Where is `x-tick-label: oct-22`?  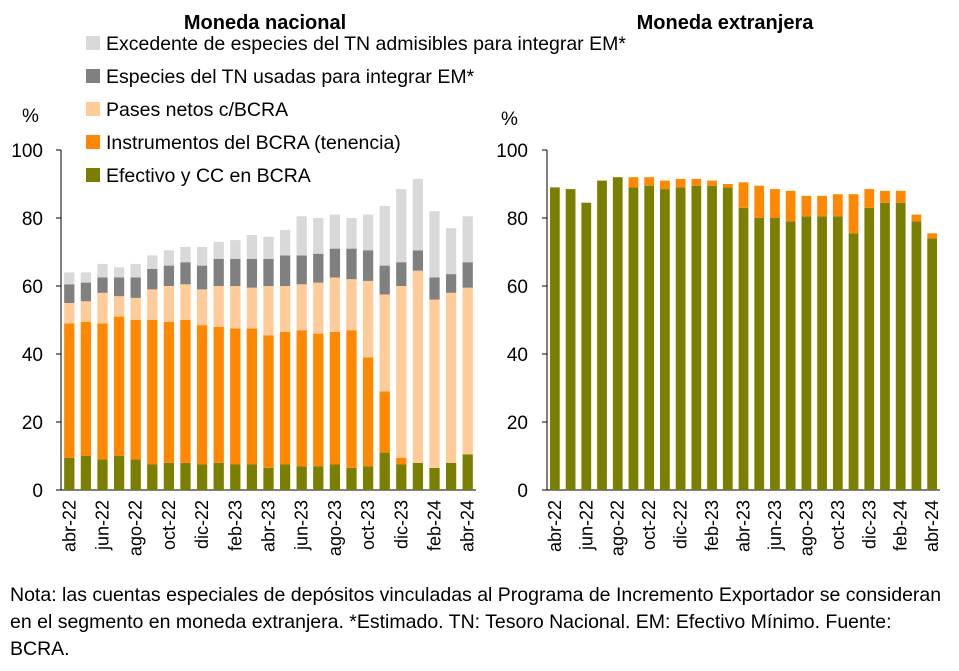
x-tick-label: oct-22 is located at coordinates (649, 525).